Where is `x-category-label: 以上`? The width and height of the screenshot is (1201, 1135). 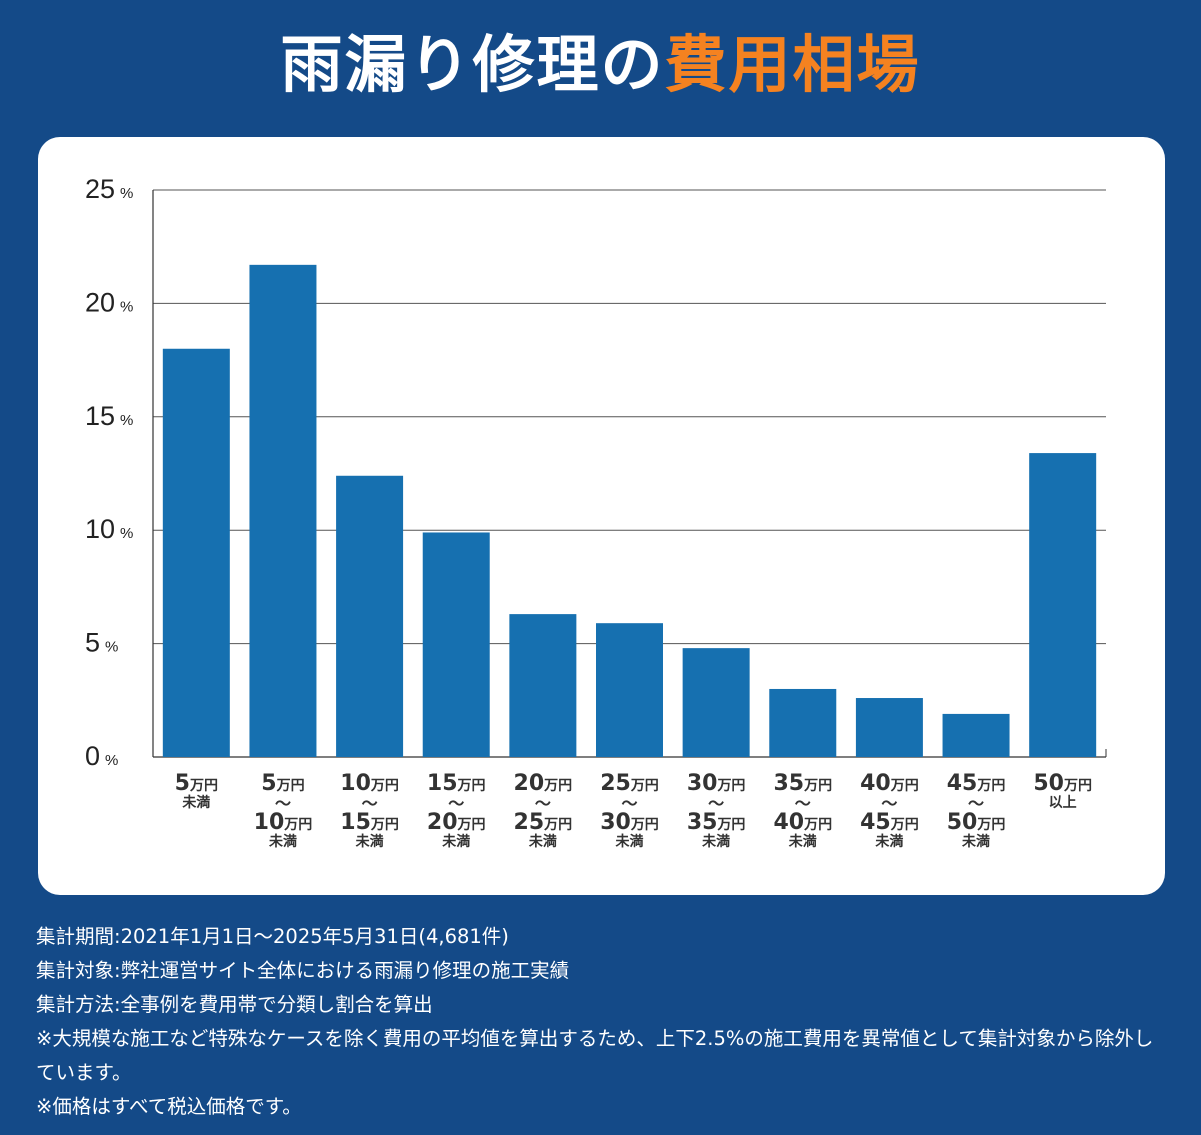 x-category-label: 以上 is located at coordinates (1063, 803).